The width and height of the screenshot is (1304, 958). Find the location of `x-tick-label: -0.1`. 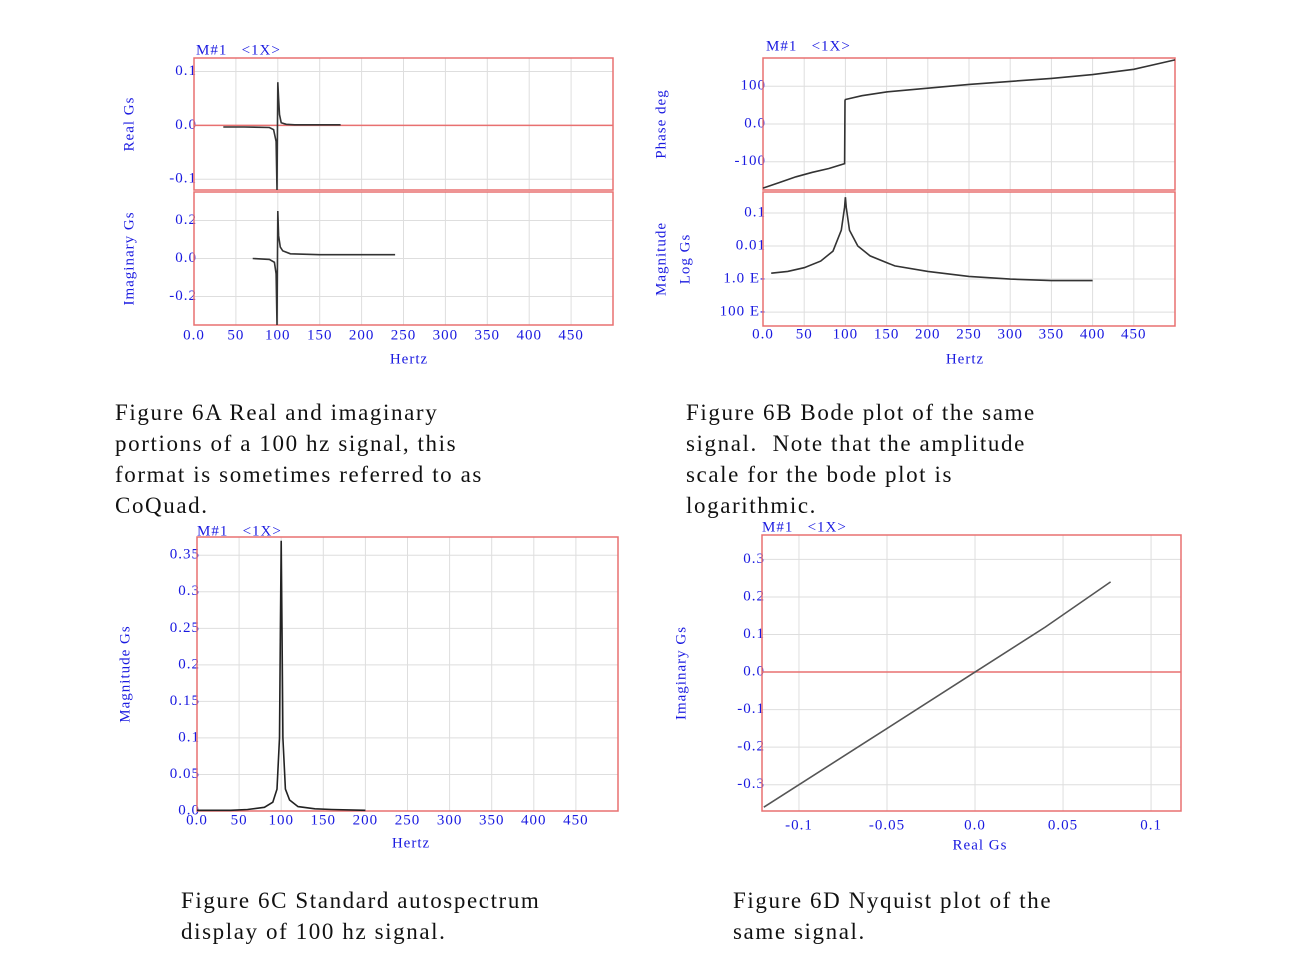

x-tick-label: -0.1 is located at coordinates (799, 825).